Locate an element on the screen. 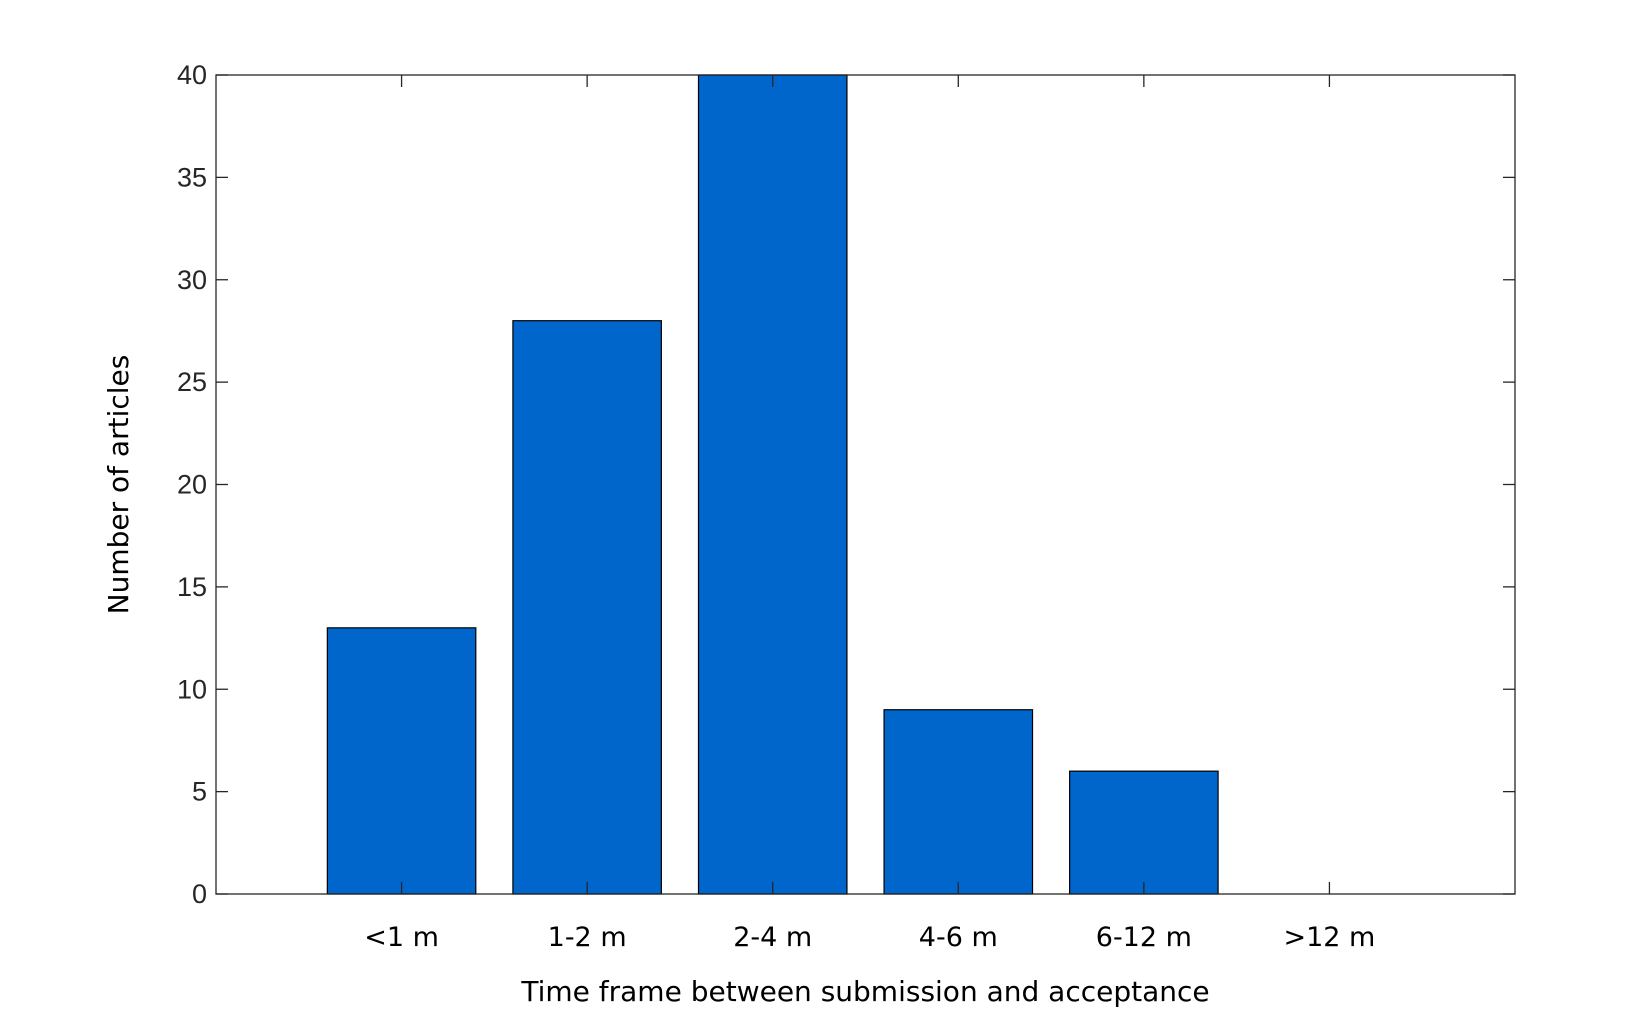 This screenshot has height=1019, width=1650. x-tick-label-1: 1-2 m is located at coordinates (587, 937).